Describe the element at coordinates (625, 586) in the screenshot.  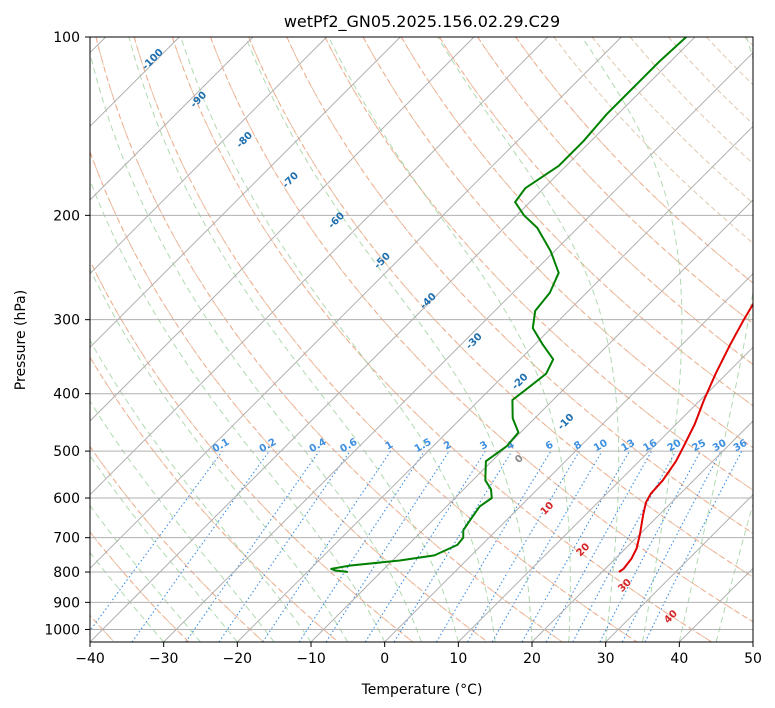
I see `adiabat-label: 30` at that location.